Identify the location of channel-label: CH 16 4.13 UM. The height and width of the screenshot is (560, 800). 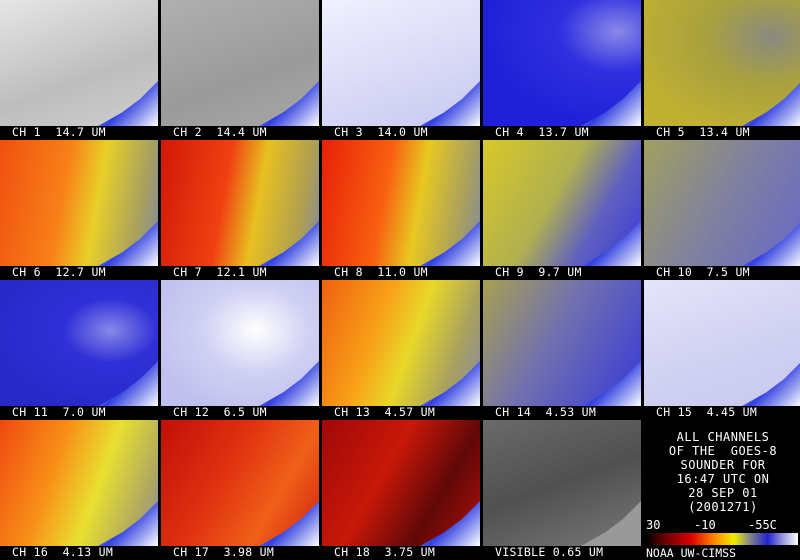
(63, 552).